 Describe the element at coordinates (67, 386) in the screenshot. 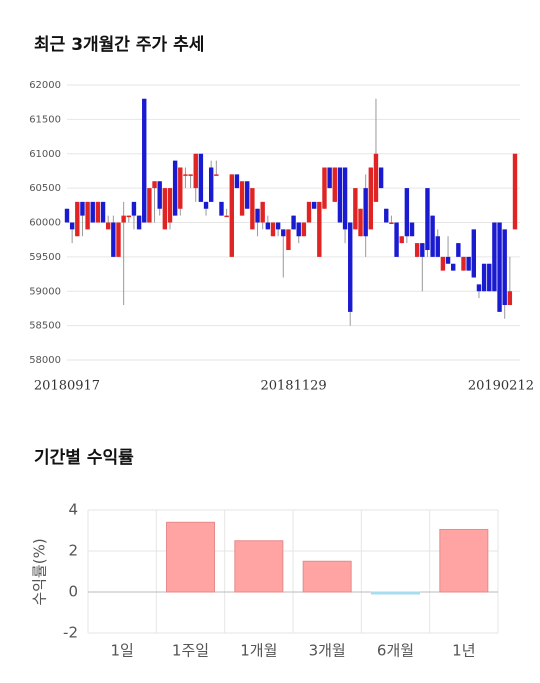

I see `x-tick-label: 20180917` at that location.